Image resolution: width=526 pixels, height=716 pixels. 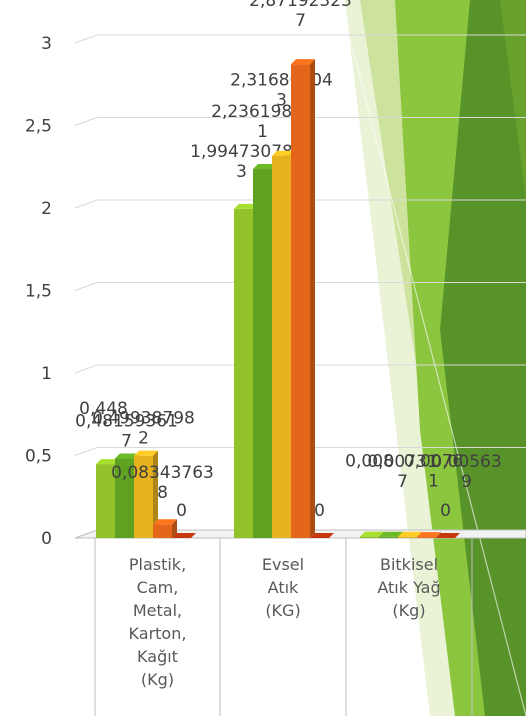 I want to click on data-label-line: 2, so click(x=143, y=439).